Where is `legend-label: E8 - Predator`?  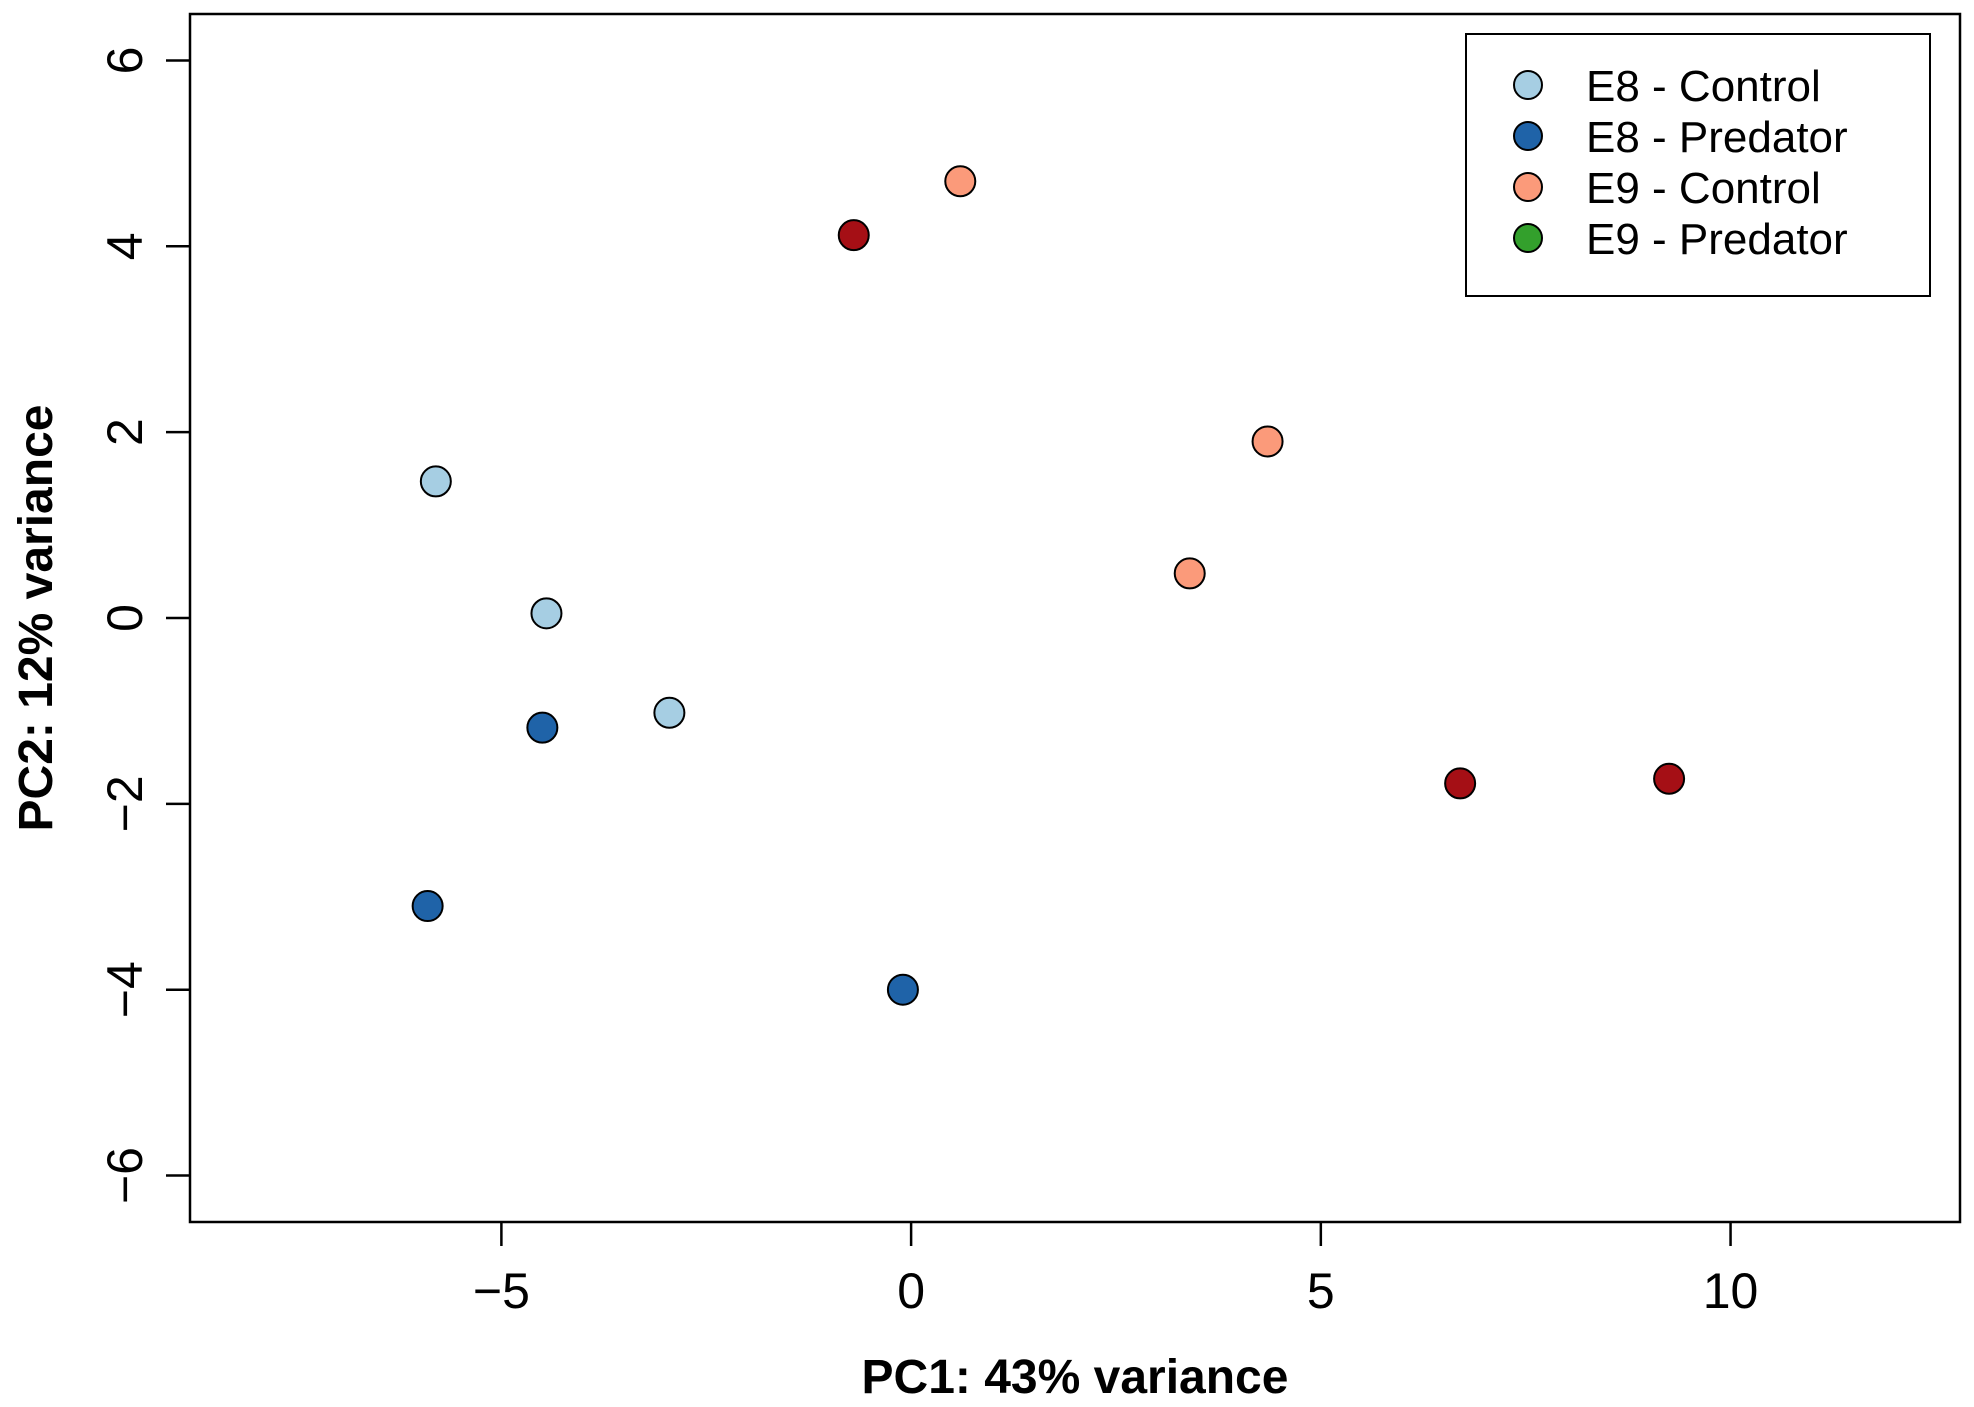
legend-label: E8 - Predator is located at coordinates (1717, 137).